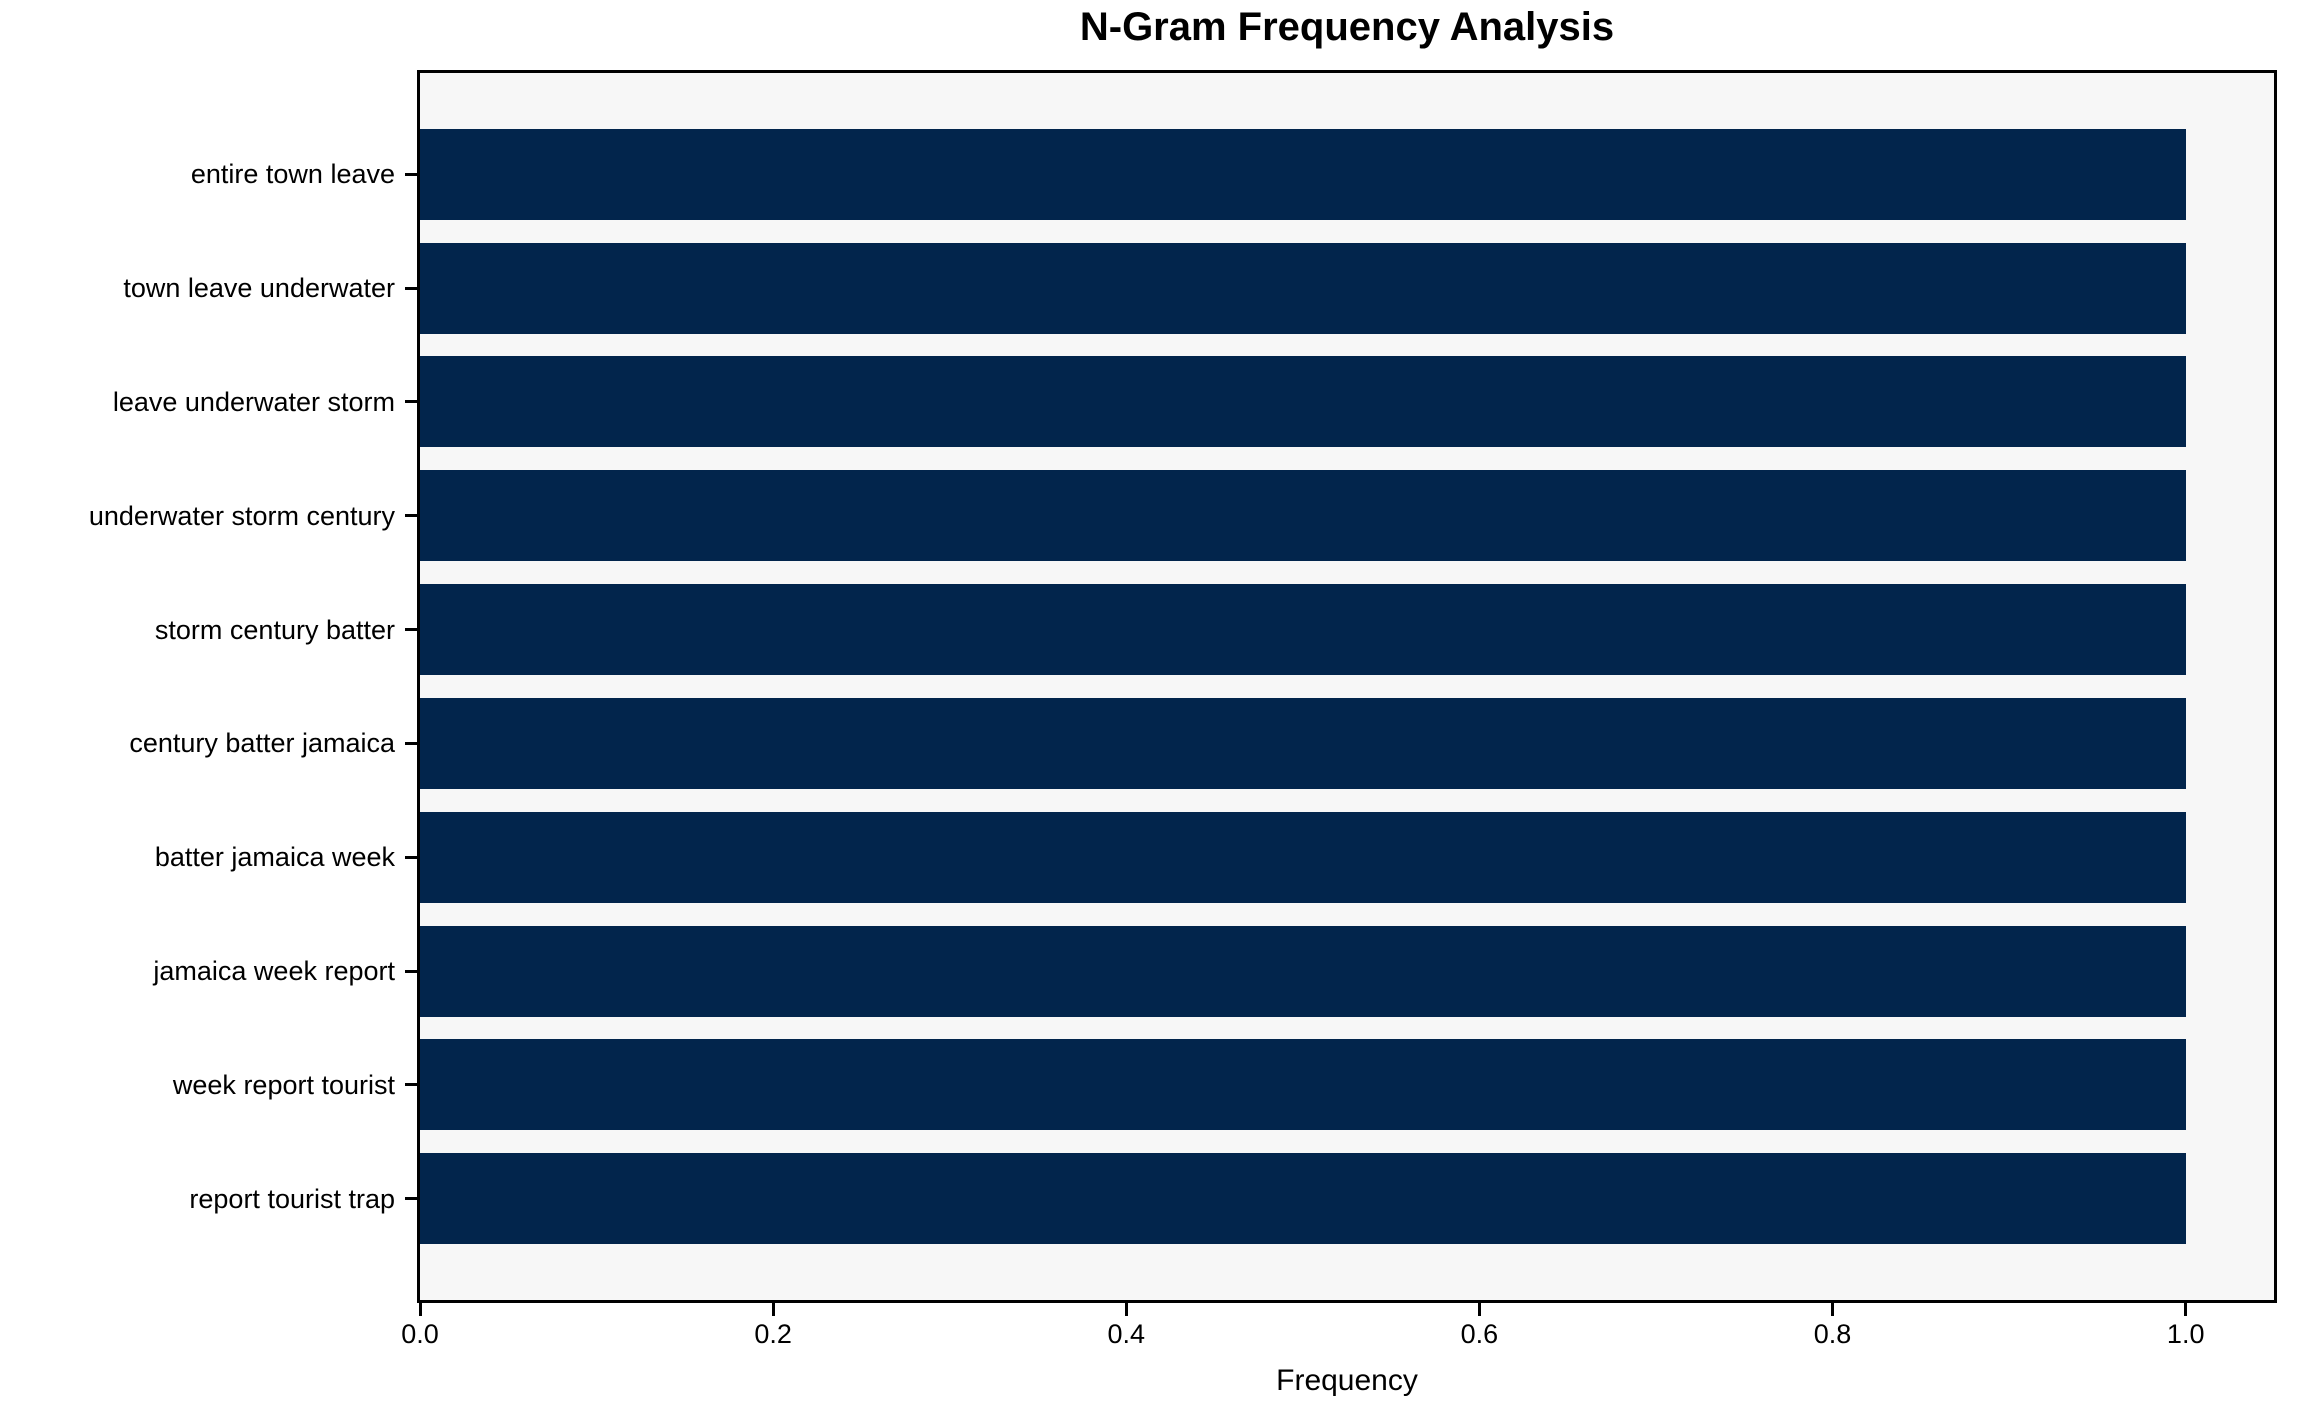 This screenshot has height=1414, width=2297. I want to click on y-tick-label: week report tourist, so click(283, 1084).